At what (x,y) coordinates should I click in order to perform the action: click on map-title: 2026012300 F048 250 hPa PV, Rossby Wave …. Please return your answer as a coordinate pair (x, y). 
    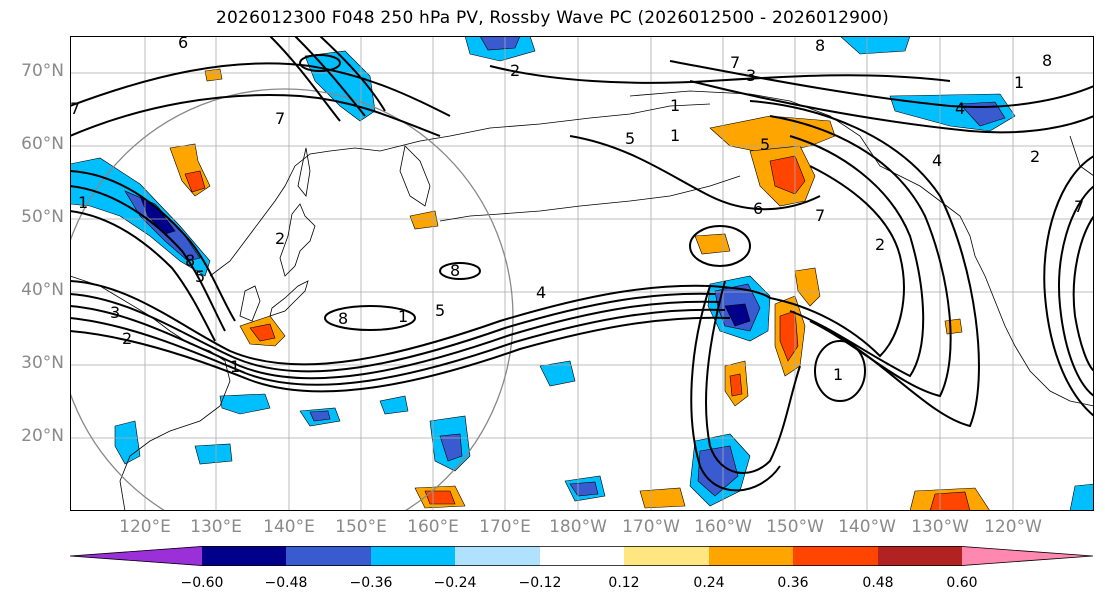
    Looking at the image, I should click on (552, 18).